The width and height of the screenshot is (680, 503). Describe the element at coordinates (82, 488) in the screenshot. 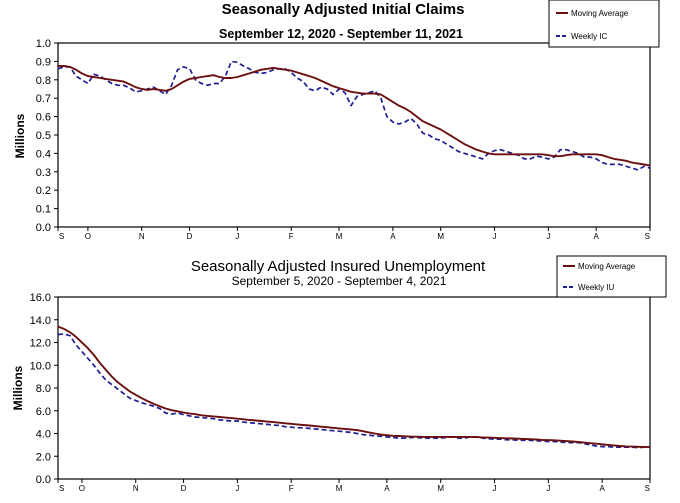

I see `chart2-x-tick-label: O` at that location.